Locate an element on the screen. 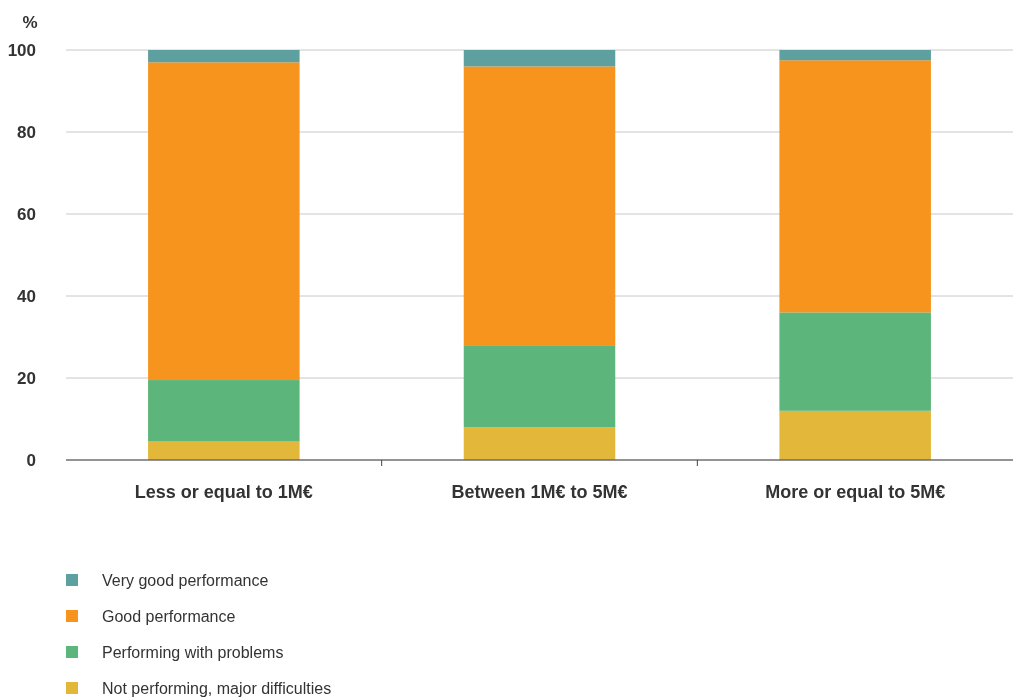 This screenshot has width=1013, height=700. legend-label: Performing with problems is located at coordinates (193, 652).